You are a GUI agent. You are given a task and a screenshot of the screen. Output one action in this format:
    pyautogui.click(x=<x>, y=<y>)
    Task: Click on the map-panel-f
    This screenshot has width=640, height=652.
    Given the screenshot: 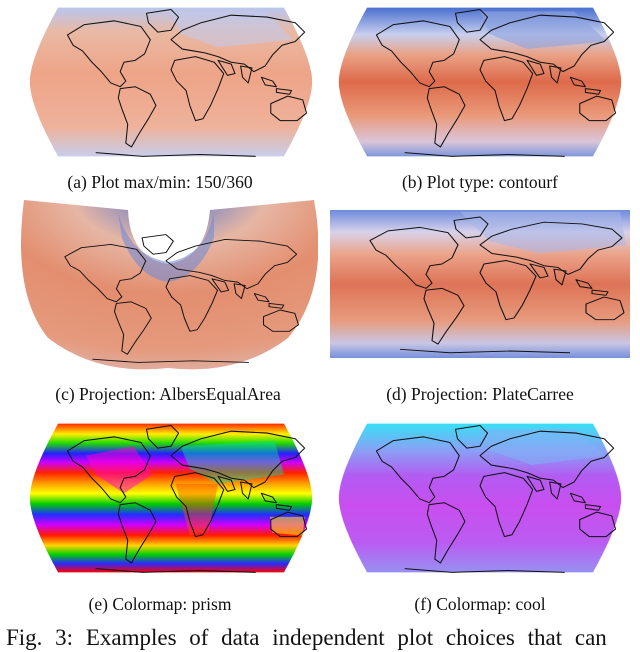 What is the action you would take?
    pyautogui.click(x=480, y=498)
    